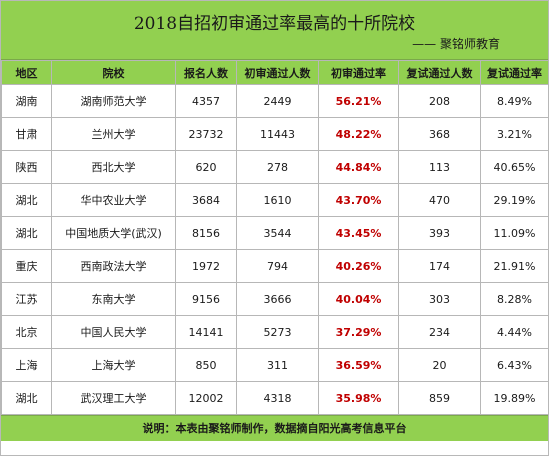 This screenshot has height=456, width=549. Describe the element at coordinates (358, 365) in the screenshot. I see `cell-prelim-rate: 36.59%` at that location.